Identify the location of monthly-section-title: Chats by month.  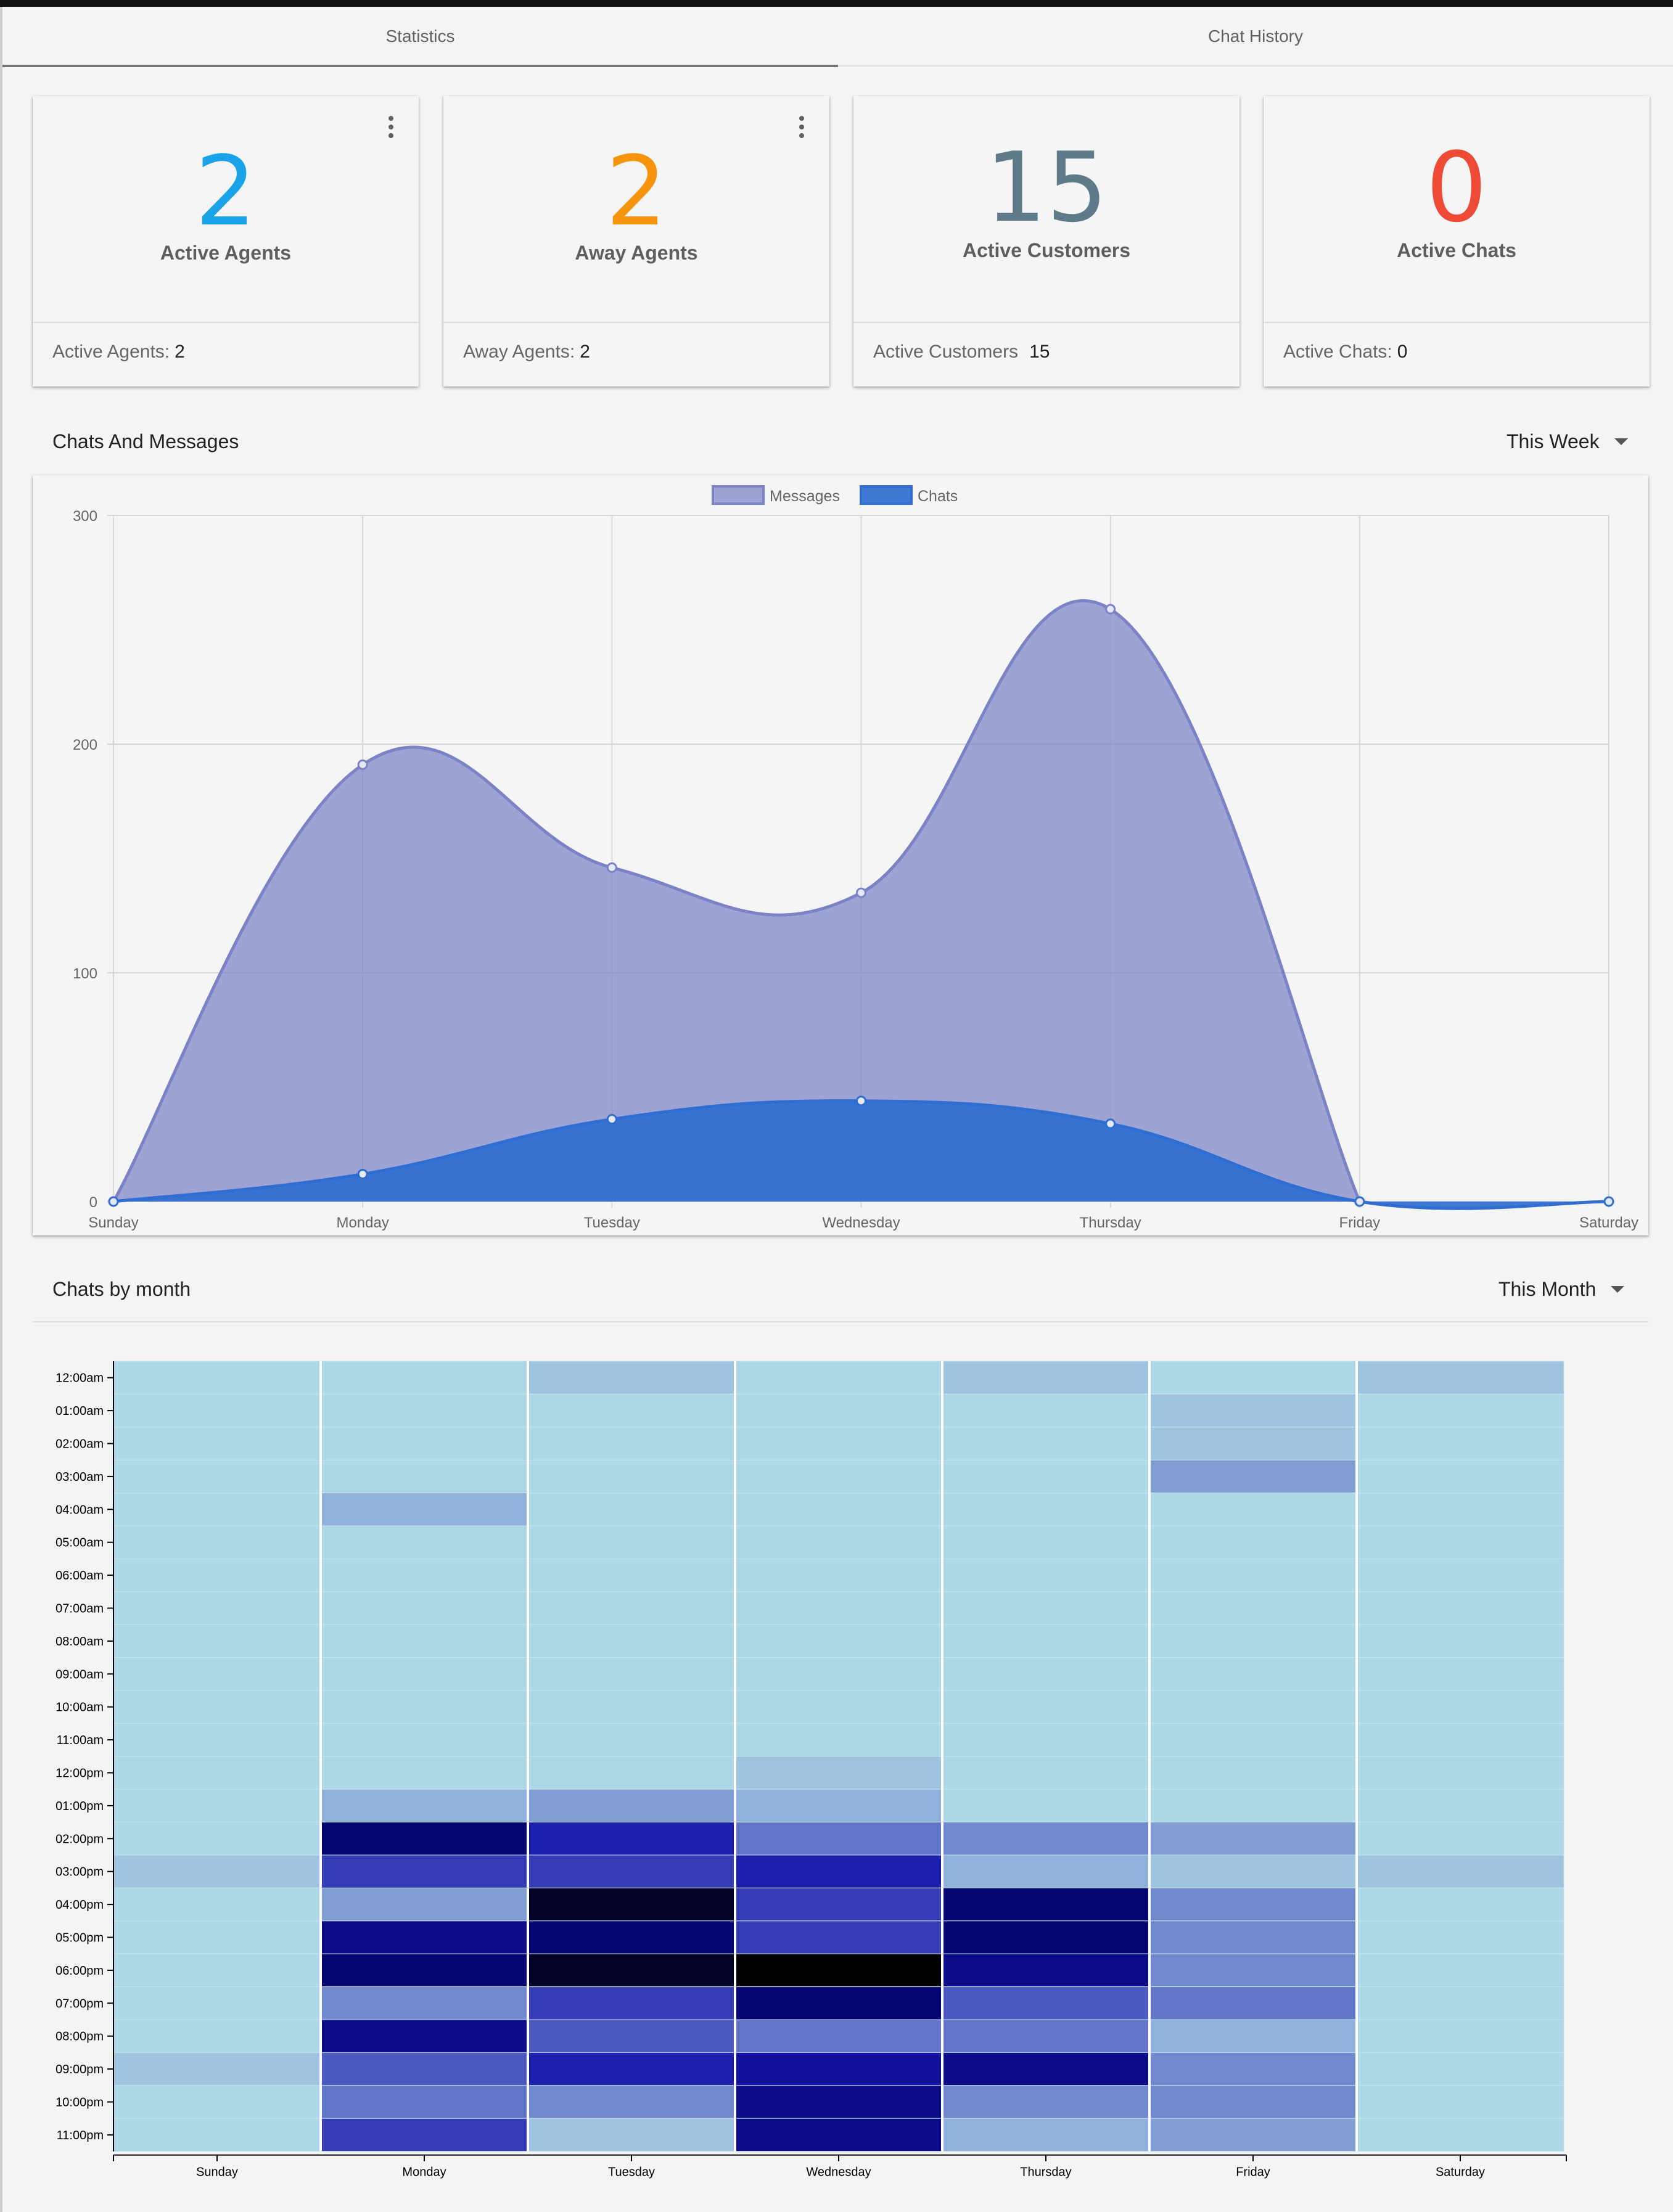
(121, 1289).